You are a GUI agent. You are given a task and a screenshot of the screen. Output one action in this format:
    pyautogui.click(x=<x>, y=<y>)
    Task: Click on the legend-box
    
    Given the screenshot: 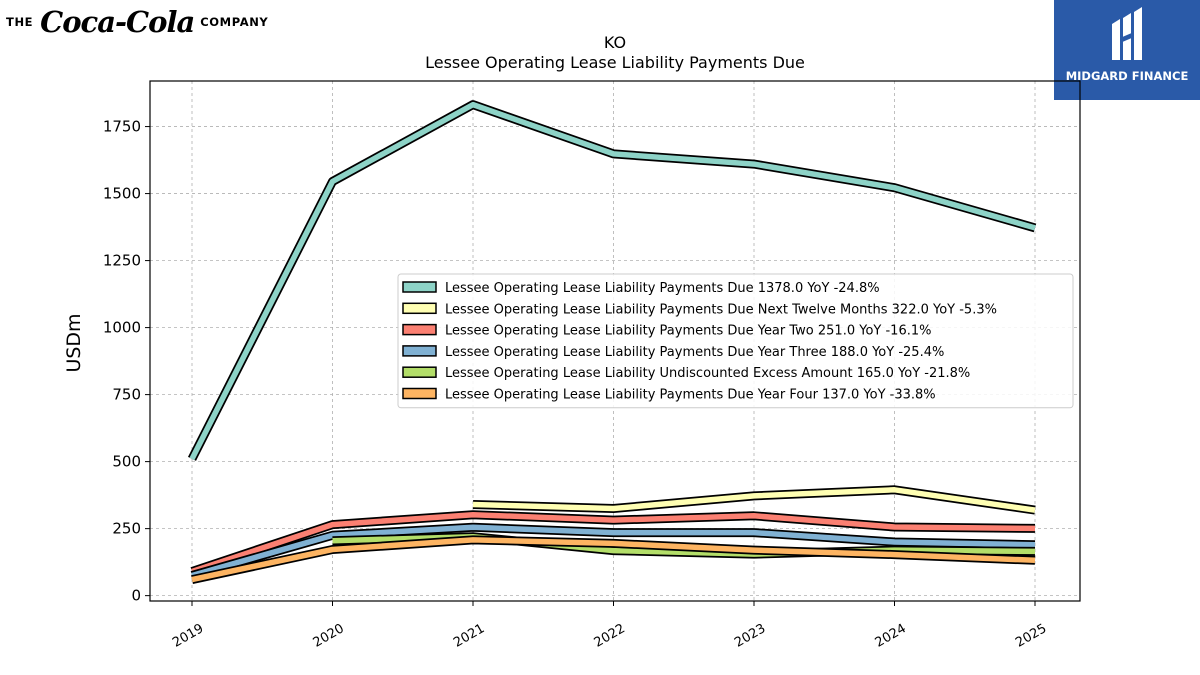 What is the action you would take?
    pyautogui.click(x=735, y=341)
    